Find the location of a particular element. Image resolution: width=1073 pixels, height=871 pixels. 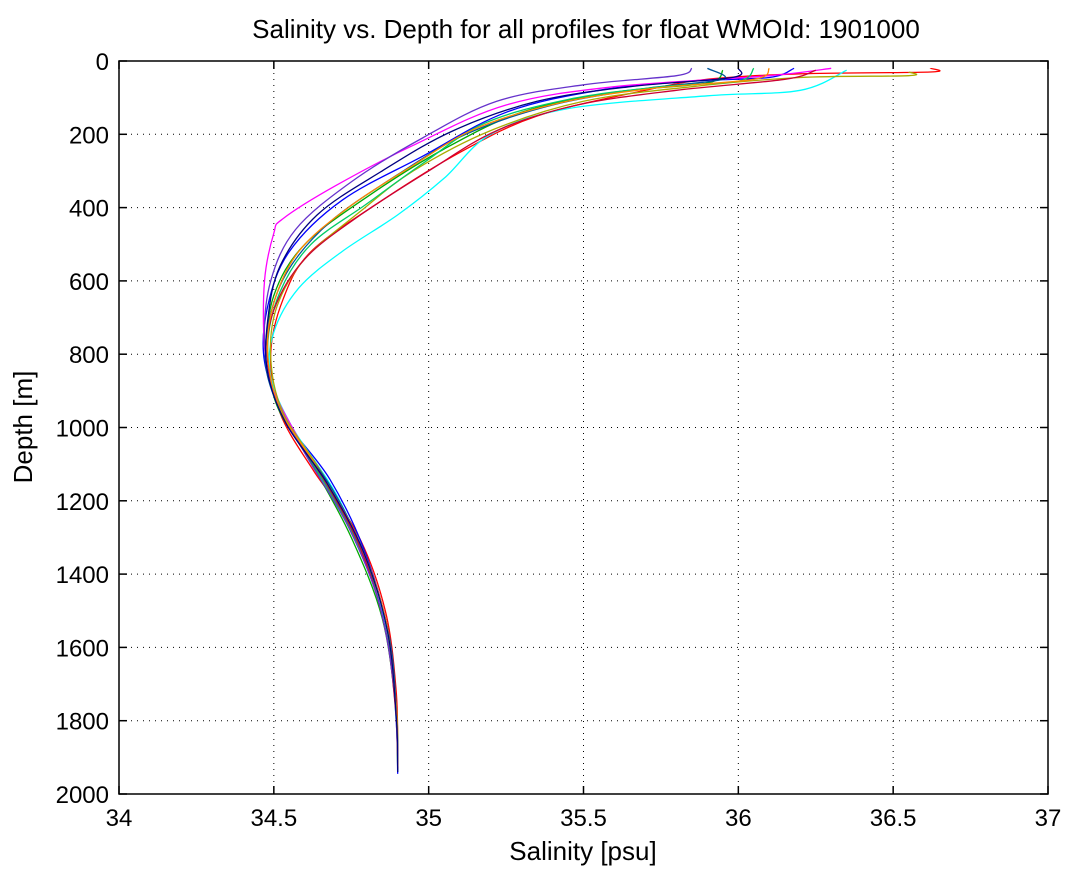

x-tick-label: 37 is located at coordinates (1048, 818).